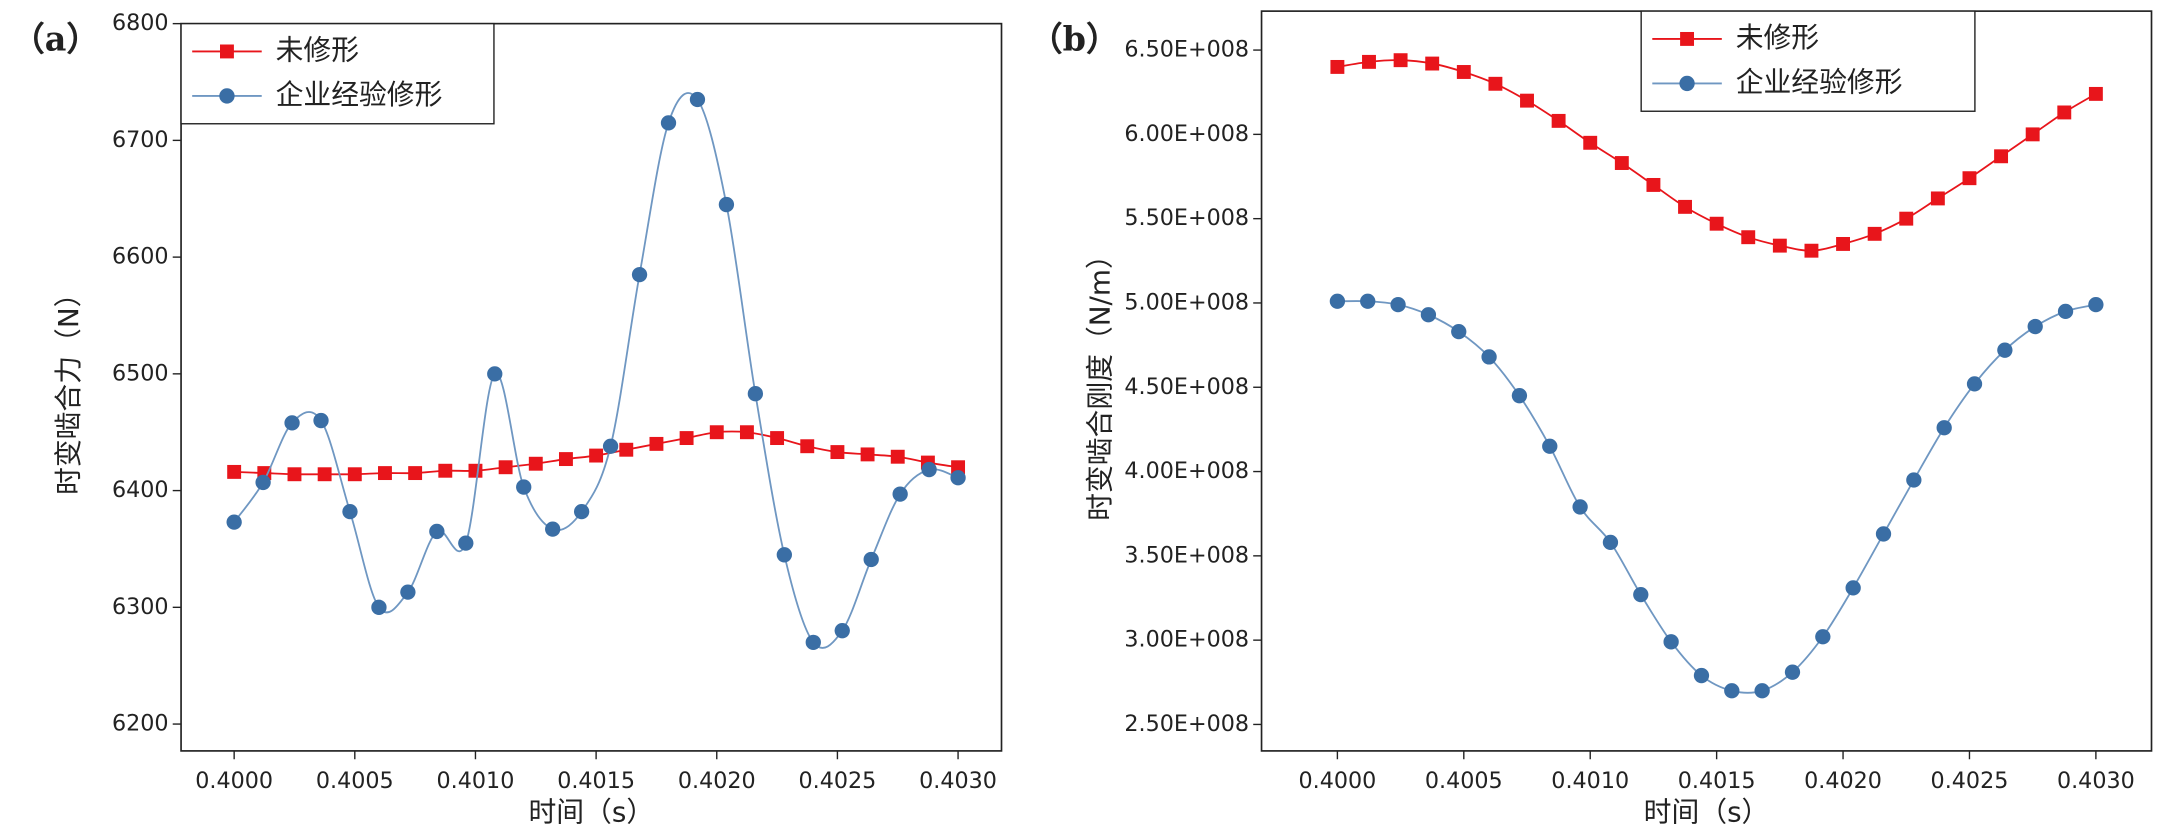  Describe the element at coordinates (1808, 61) in the screenshot. I see `legend-box` at that location.